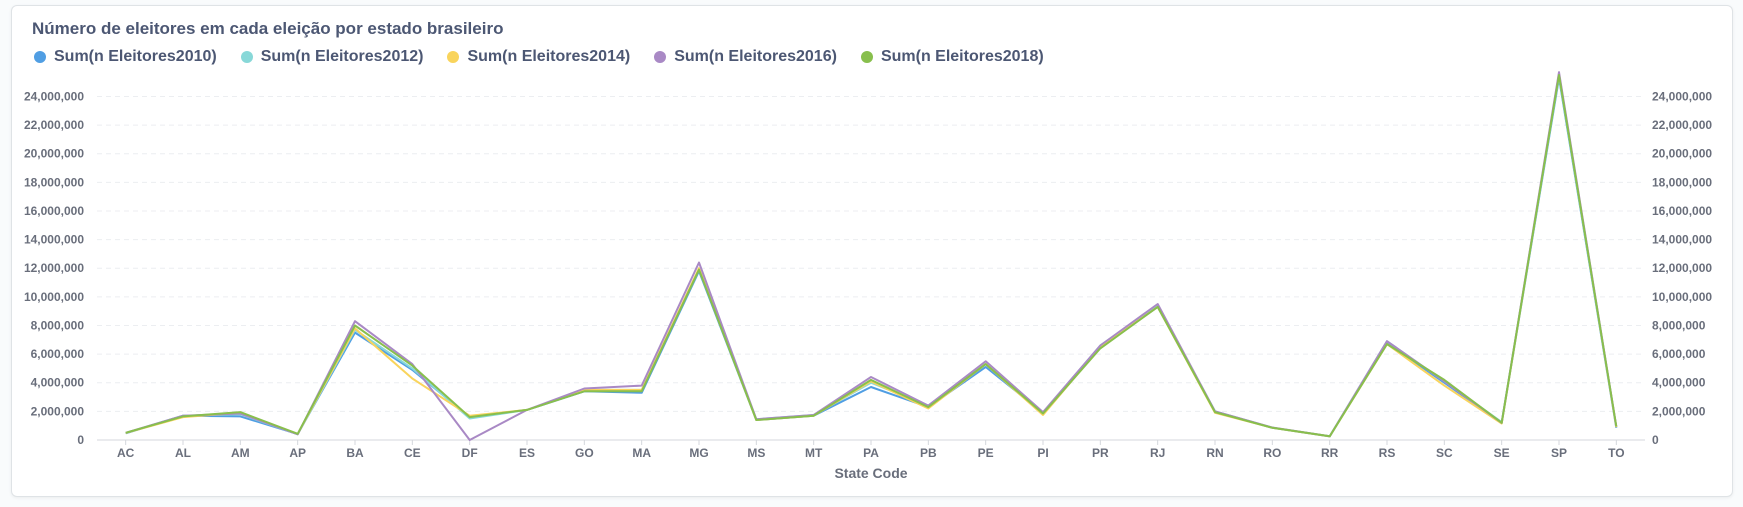 The height and width of the screenshot is (507, 1743). I want to click on y-tick-label-right: 24,000,000, so click(1682, 96).